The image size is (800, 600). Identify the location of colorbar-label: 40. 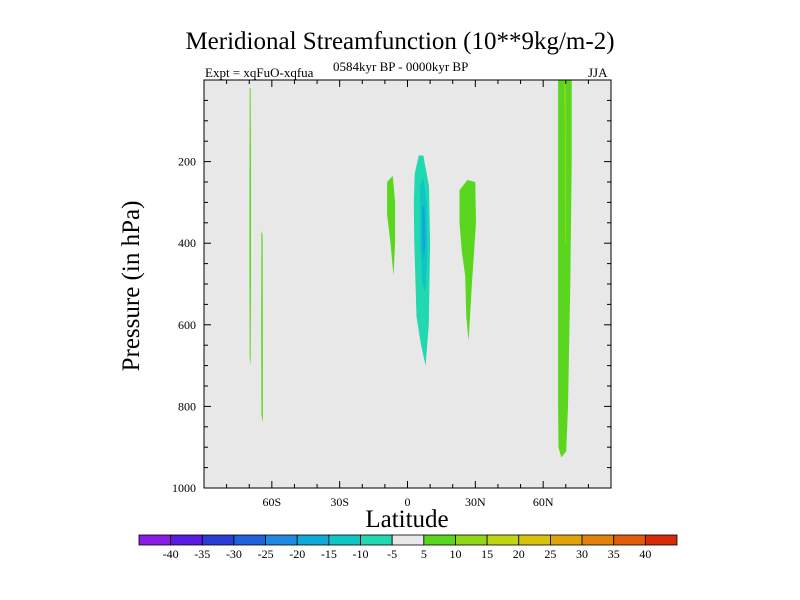
(645, 554).